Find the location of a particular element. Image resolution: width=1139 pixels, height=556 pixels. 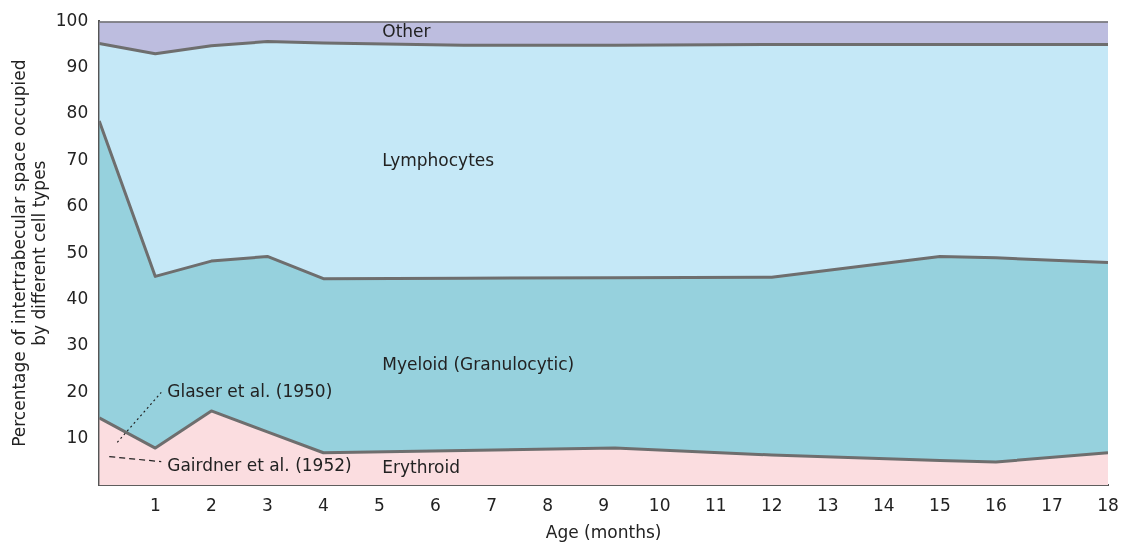

y-tick-label: 70 is located at coordinates (77, 158).